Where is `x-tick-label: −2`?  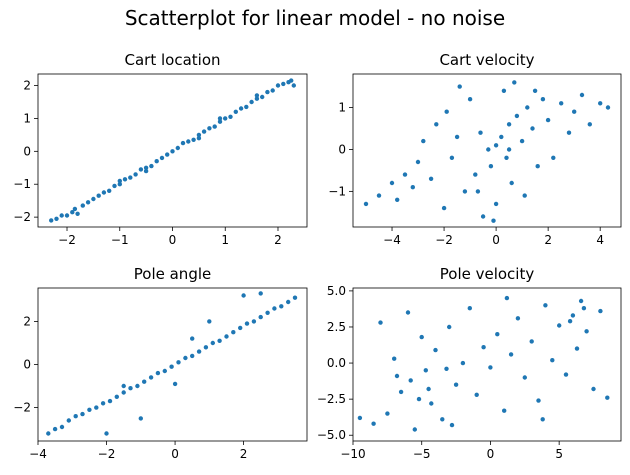
x-tick-label: −2 is located at coordinates (444, 240).